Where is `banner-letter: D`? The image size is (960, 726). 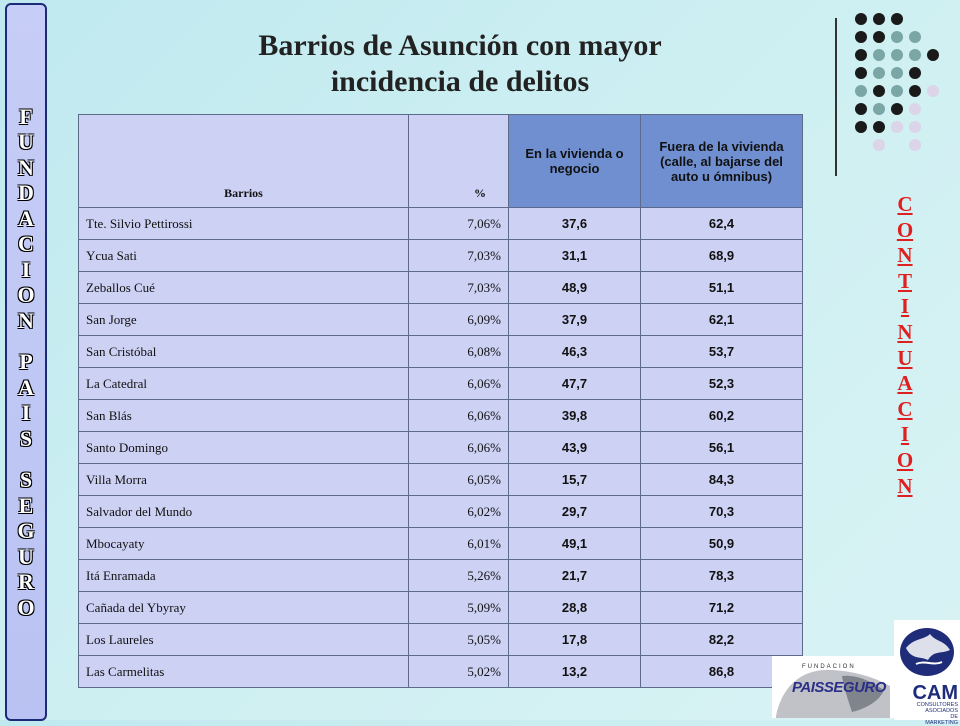 banner-letter: D is located at coordinates (26, 193).